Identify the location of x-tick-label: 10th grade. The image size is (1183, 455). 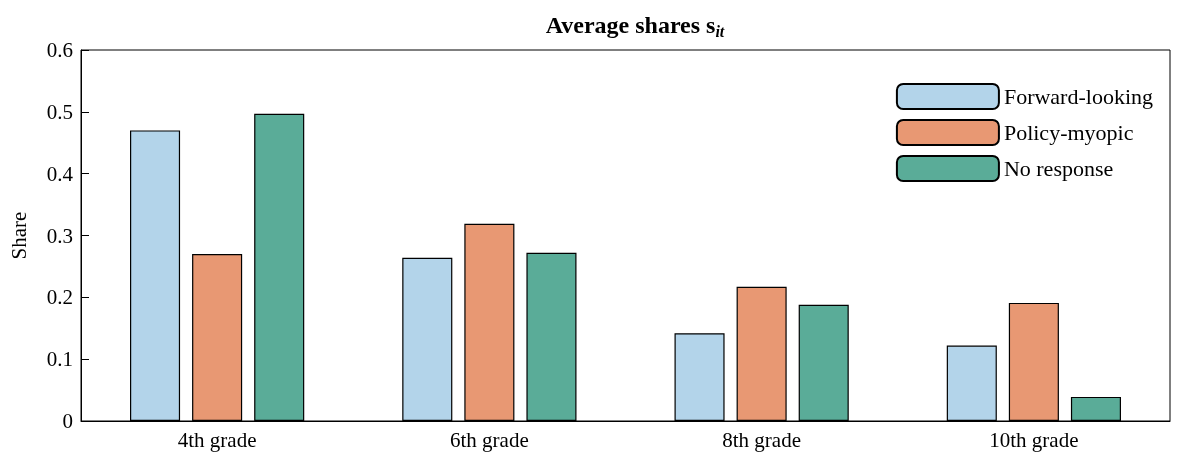
(1034, 439).